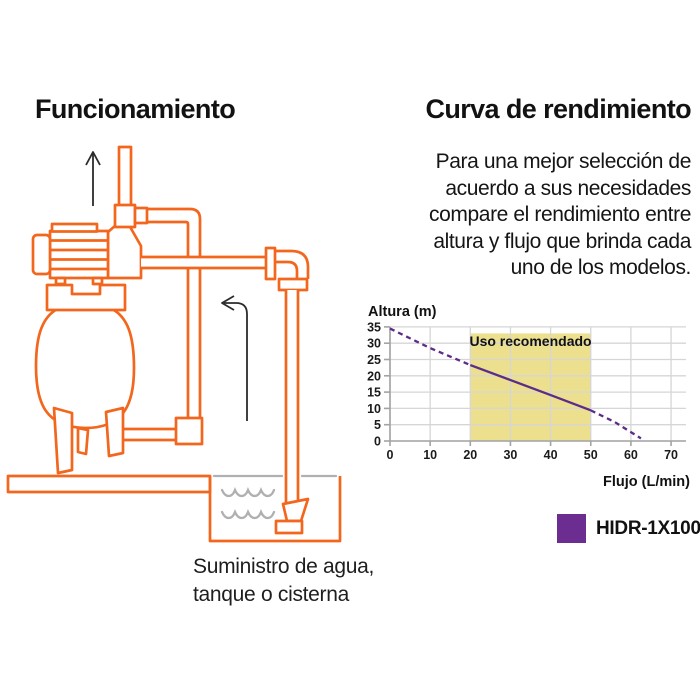  Describe the element at coordinates (390, 455) in the screenshot. I see `x-tick-label: 0` at that location.